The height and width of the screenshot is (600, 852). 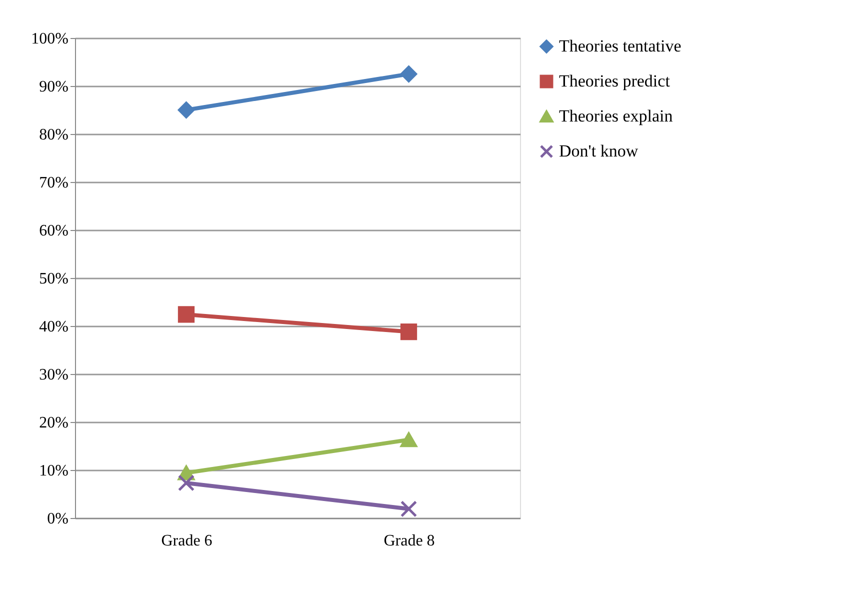 I want to click on legend-label: Theories predict, so click(x=614, y=81).